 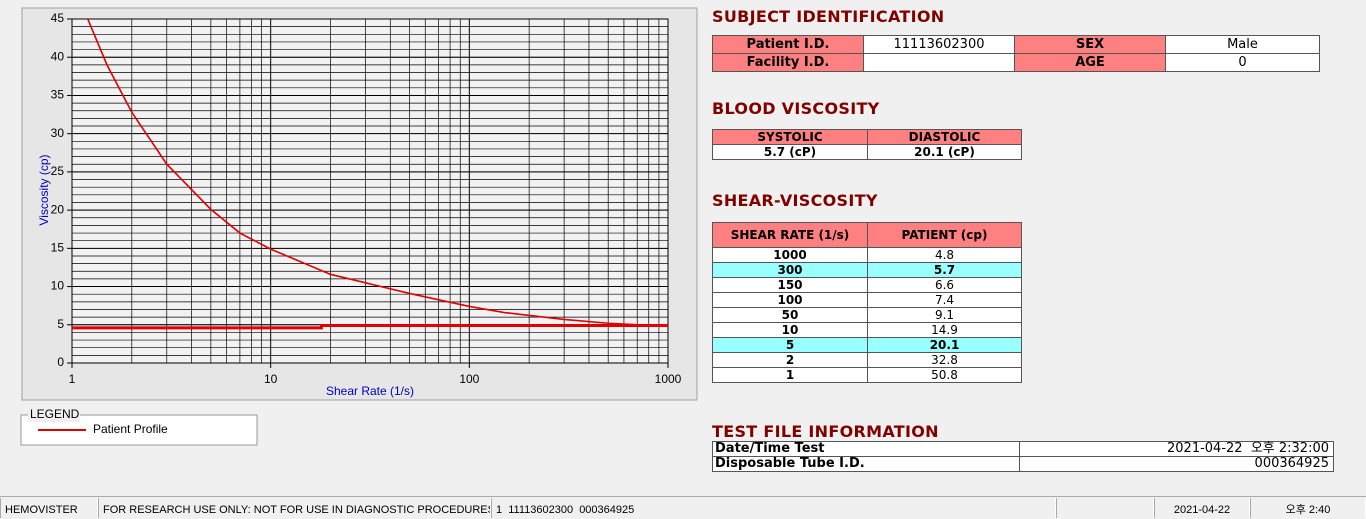 What do you see at coordinates (944, 285) in the screenshot?
I see `cell: 6.6` at bounding box center [944, 285].